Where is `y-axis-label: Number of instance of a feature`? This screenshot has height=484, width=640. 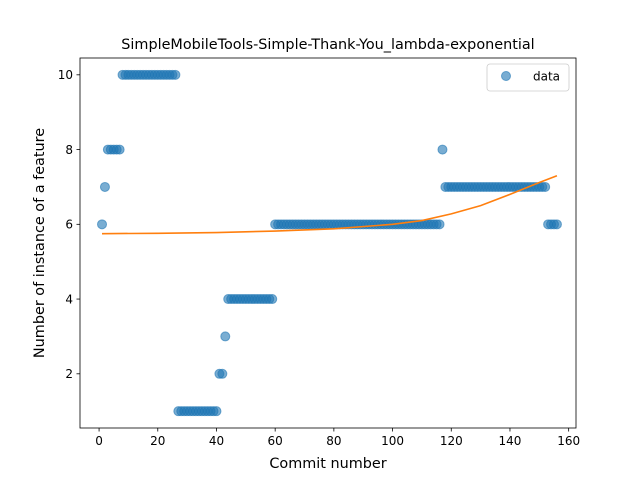 y-axis-label: Number of instance of a feature is located at coordinates (40, 243).